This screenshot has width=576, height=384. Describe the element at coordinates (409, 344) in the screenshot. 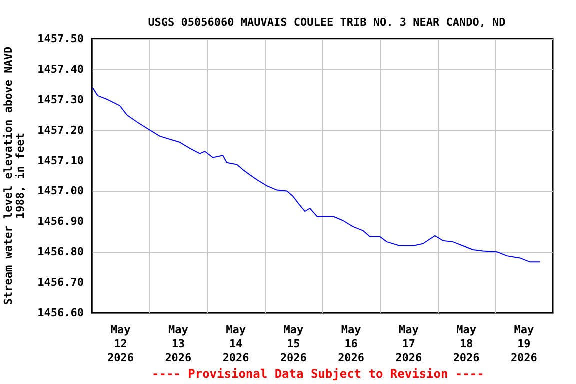

I see `x-tick-label: May 17 2026` at that location.